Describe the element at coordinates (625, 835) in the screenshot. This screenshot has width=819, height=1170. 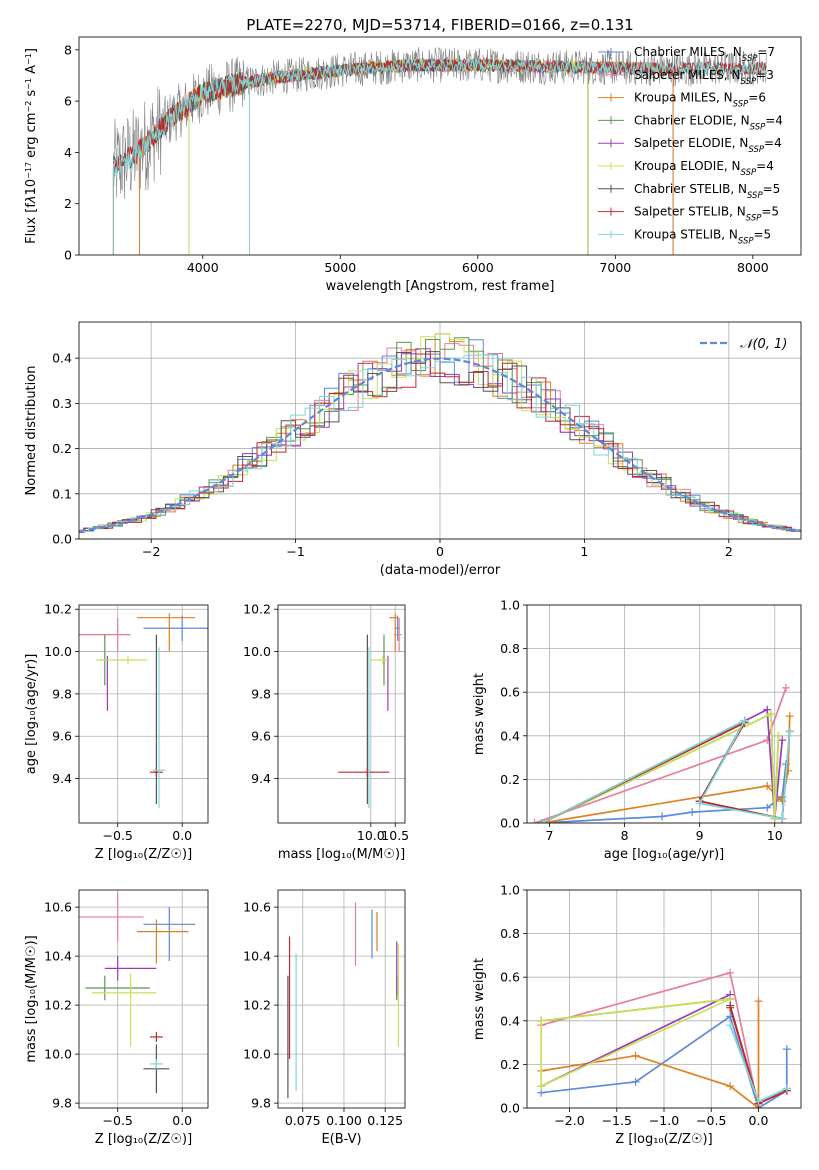
I see `tick-label-x: 8` at that location.